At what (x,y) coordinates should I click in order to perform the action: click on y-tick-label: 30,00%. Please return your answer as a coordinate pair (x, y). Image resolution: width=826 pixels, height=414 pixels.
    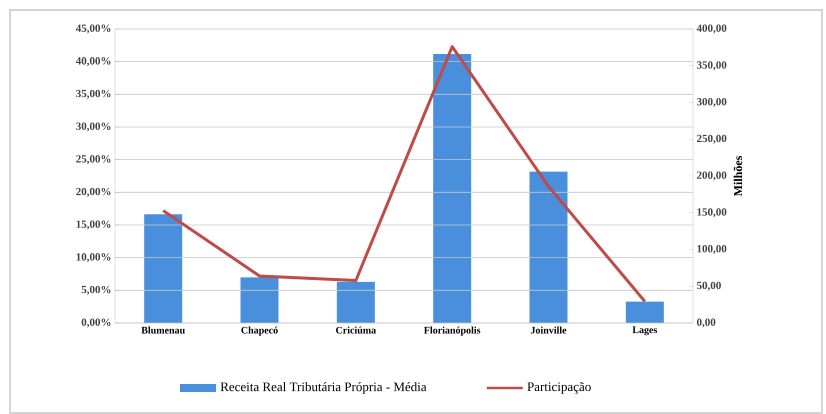
    Looking at the image, I should click on (93, 127).